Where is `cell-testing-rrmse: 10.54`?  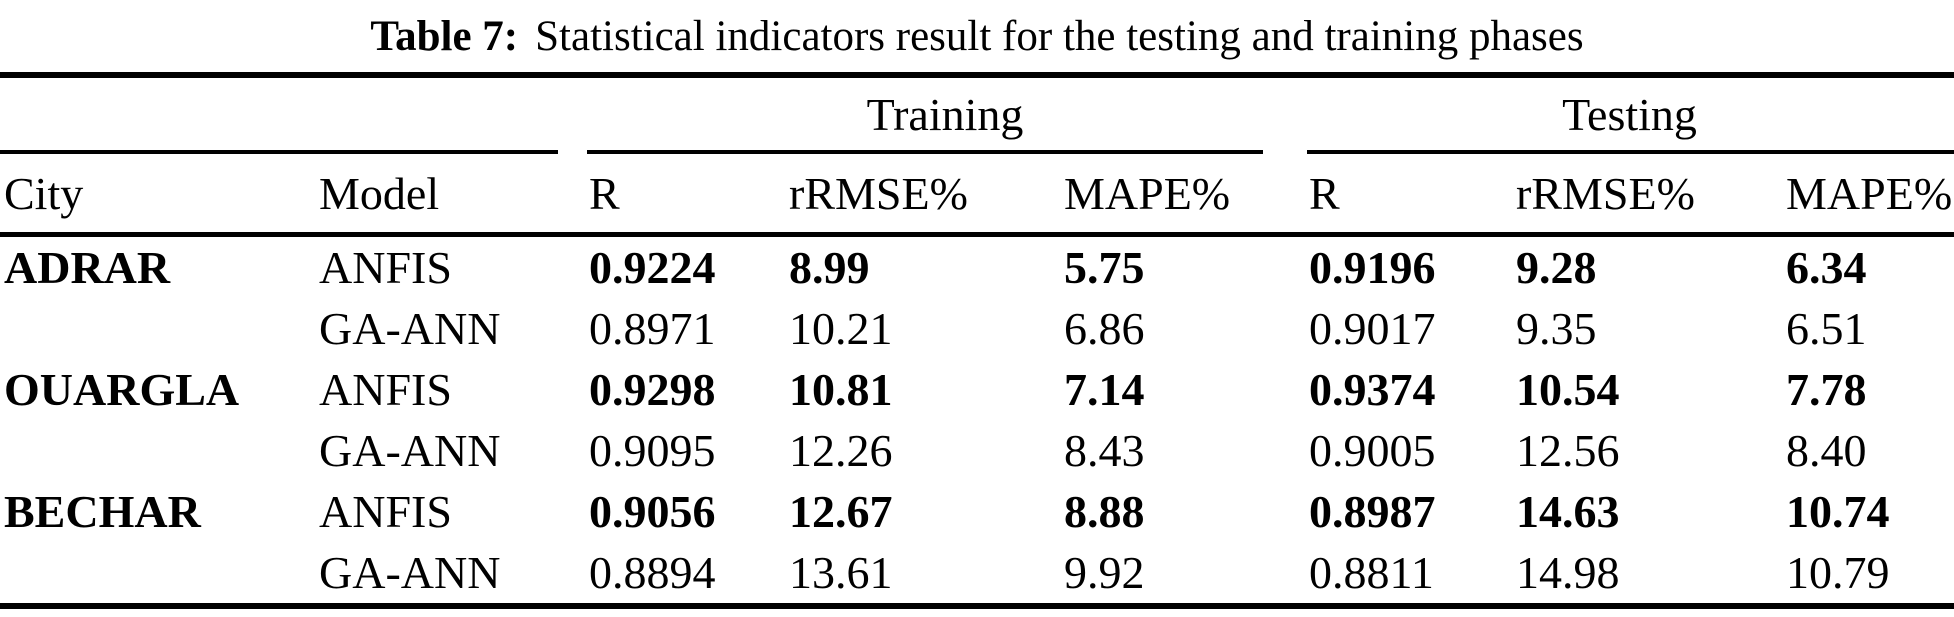
cell-testing-rrmse: 10.54 is located at coordinates (1568, 389).